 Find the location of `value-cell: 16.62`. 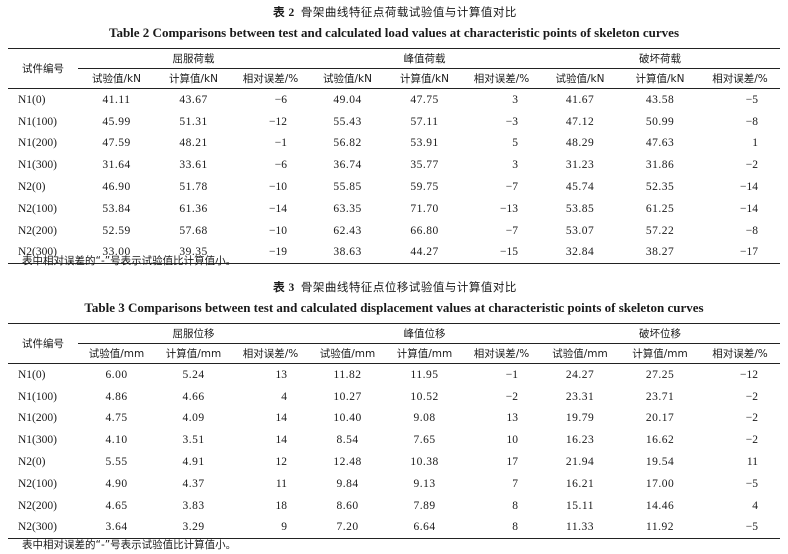

value-cell: 16.62 is located at coordinates (660, 440).